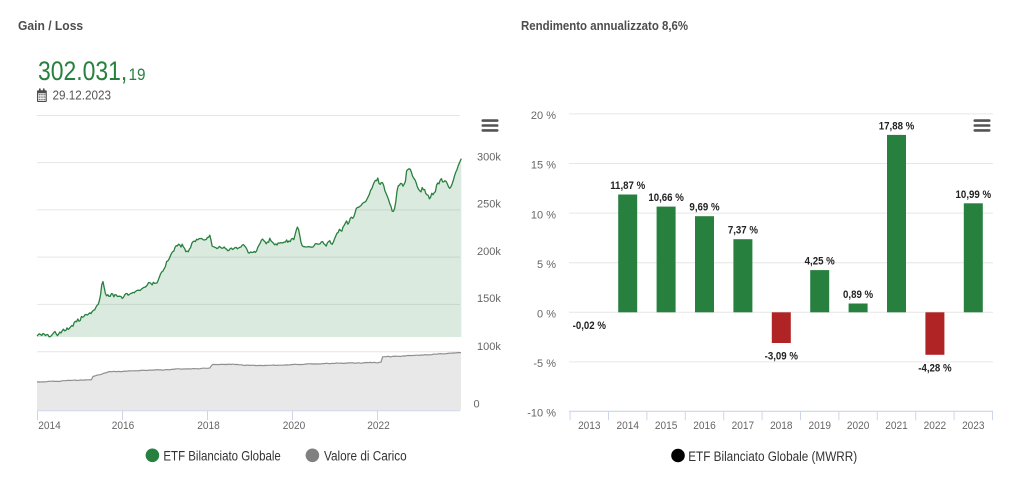 The width and height of the screenshot is (1024, 490). Describe the element at coordinates (897, 127) in the screenshot. I see `svg-text: 17,88 %` at that location.